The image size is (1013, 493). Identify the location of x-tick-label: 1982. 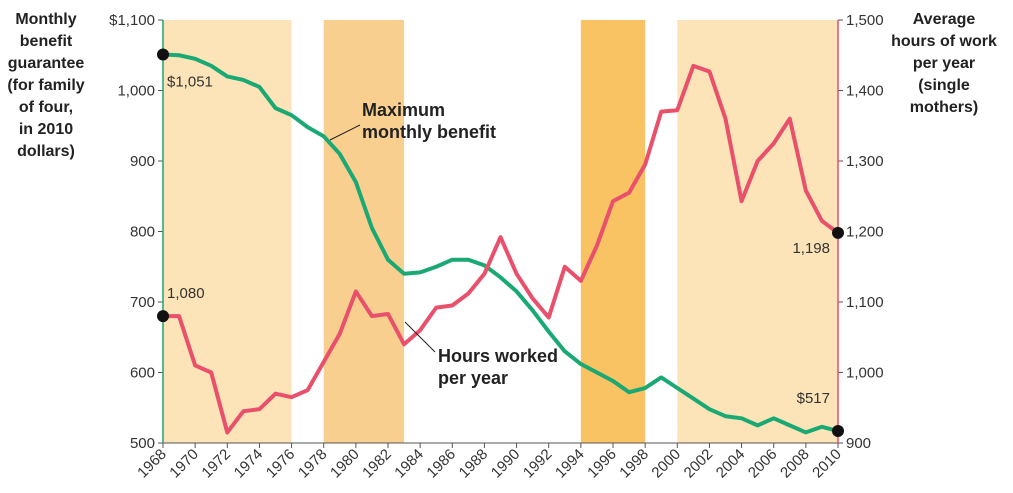
(377, 464).